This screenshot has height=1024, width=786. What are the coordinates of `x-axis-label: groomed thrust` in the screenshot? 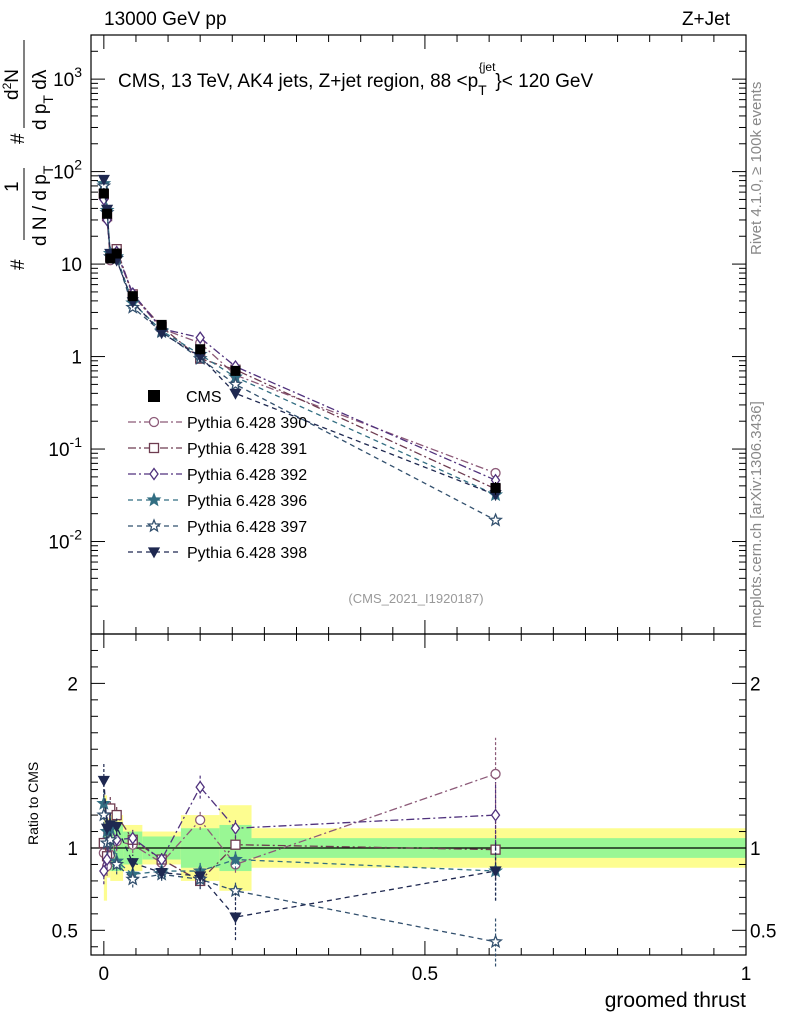 It's located at (675, 1000).